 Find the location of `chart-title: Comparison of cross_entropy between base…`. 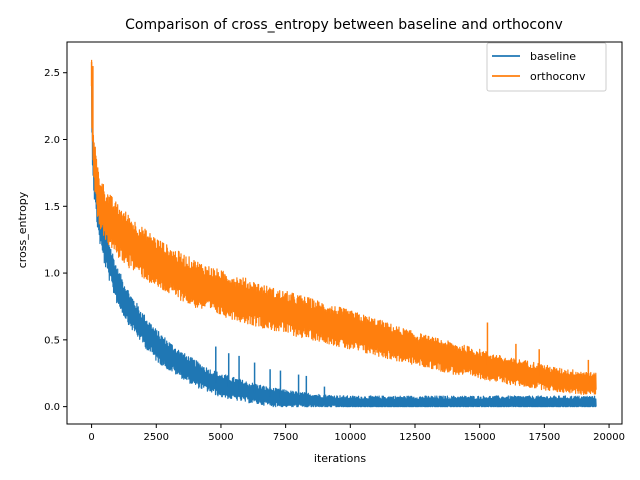

chart-title: Comparison of cross_entropy between base… is located at coordinates (344, 25).